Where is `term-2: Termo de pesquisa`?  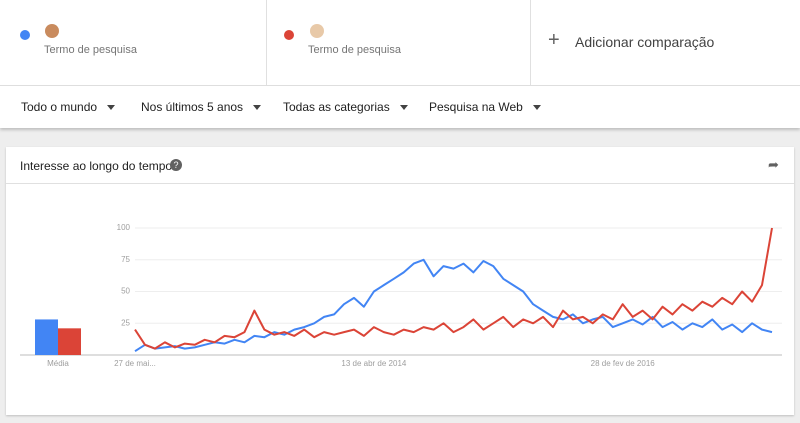 term-2: Termo de pesquisa is located at coordinates (398, 42).